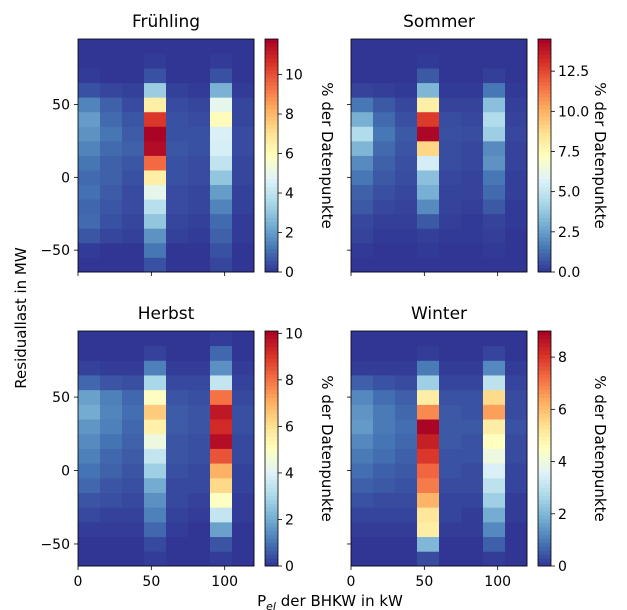 The width and height of the screenshot is (627, 610). I want to click on y-tick-label: −50, so click(55, 545).